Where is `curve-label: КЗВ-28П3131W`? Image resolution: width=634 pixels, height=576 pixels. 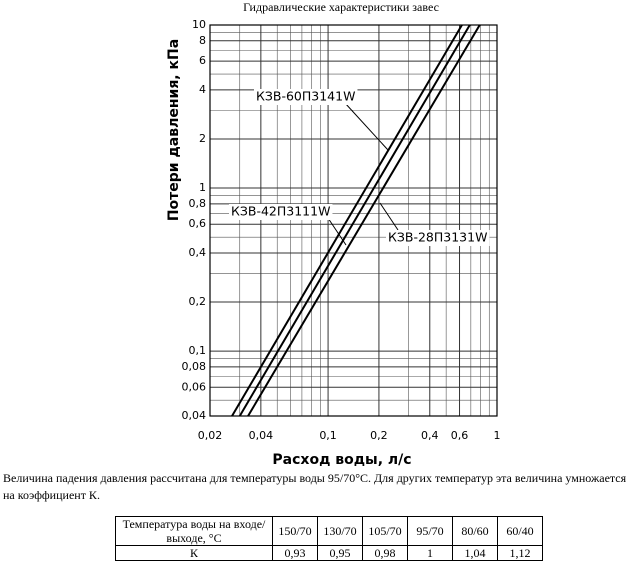
curve-label: КЗВ-28П3131W is located at coordinates (437, 237).